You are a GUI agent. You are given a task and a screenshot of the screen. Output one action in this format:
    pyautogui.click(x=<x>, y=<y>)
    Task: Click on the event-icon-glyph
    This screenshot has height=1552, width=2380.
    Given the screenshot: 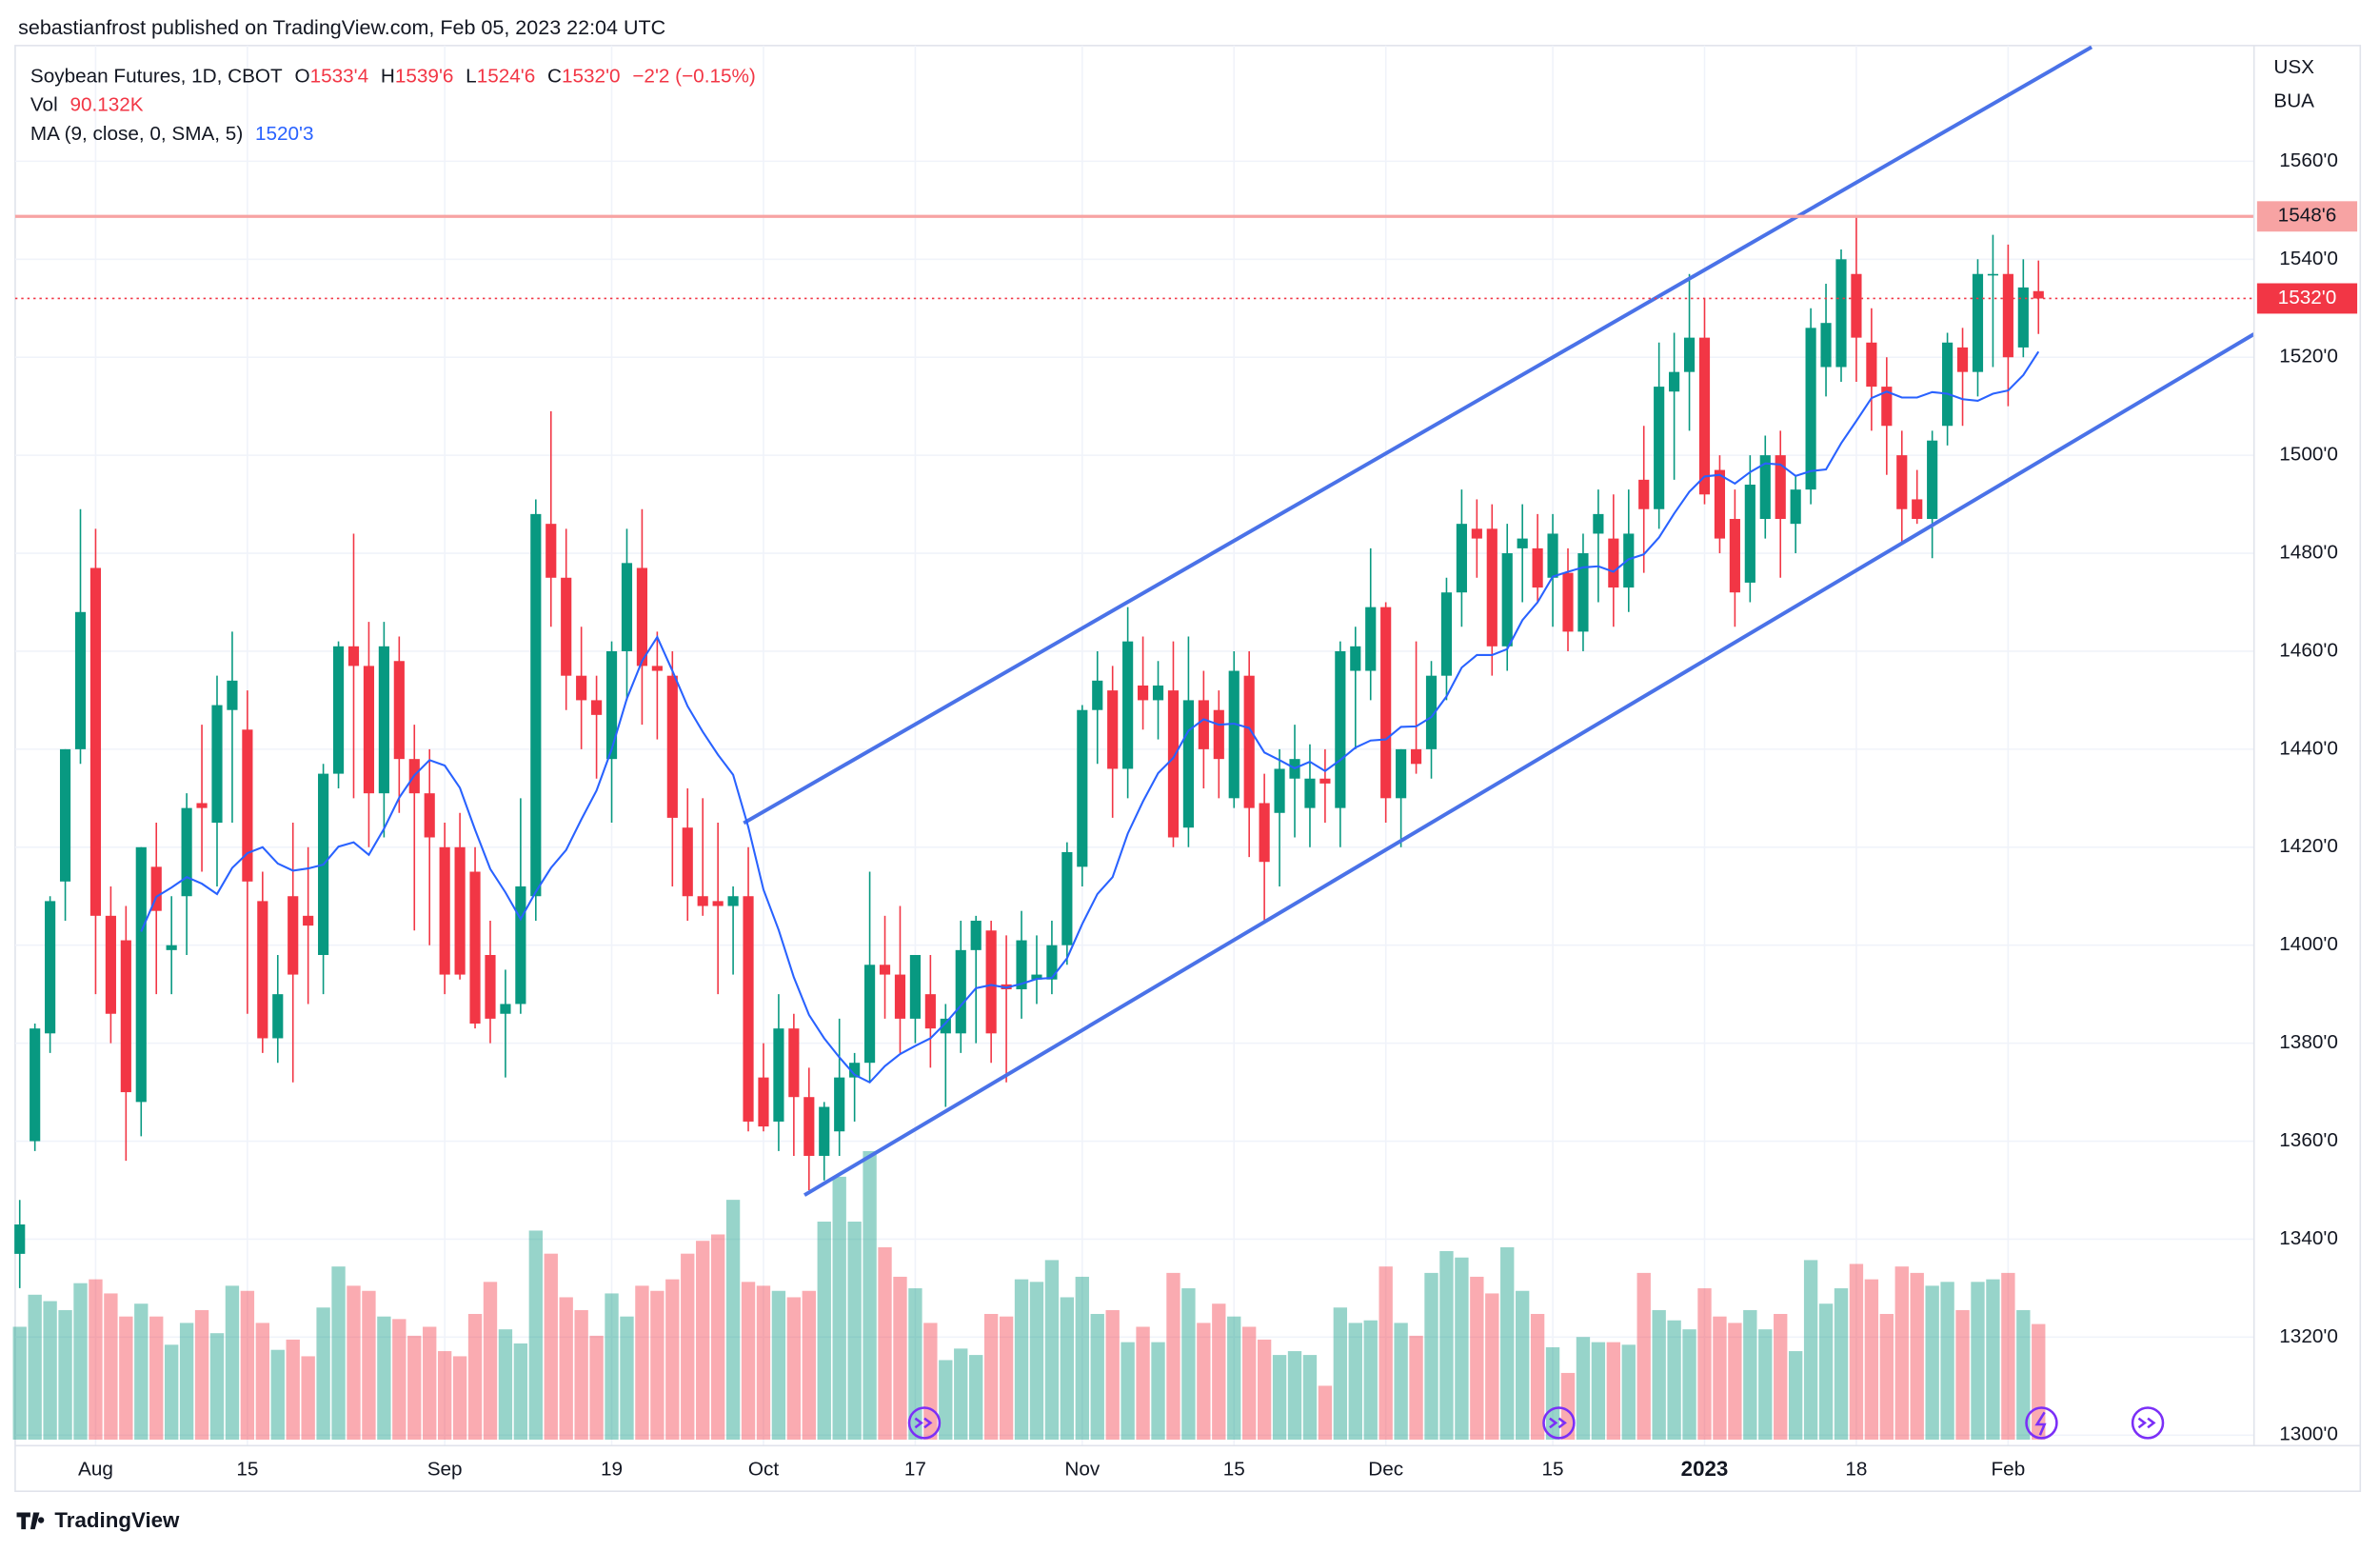 What is the action you would take?
    pyautogui.click(x=2146, y=1423)
    